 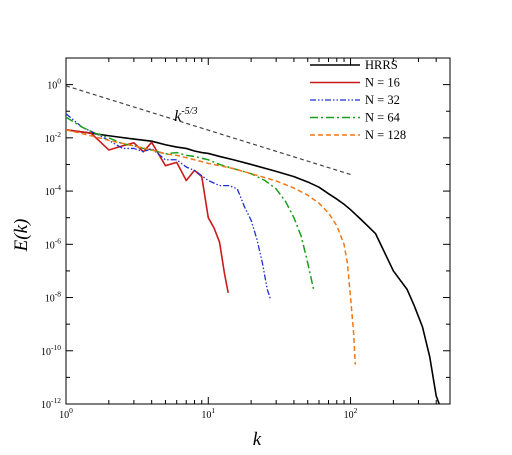 What do you see at coordinates (21, 242) in the screenshot?
I see `y-axis-label-main: E(` at bounding box center [21, 242].